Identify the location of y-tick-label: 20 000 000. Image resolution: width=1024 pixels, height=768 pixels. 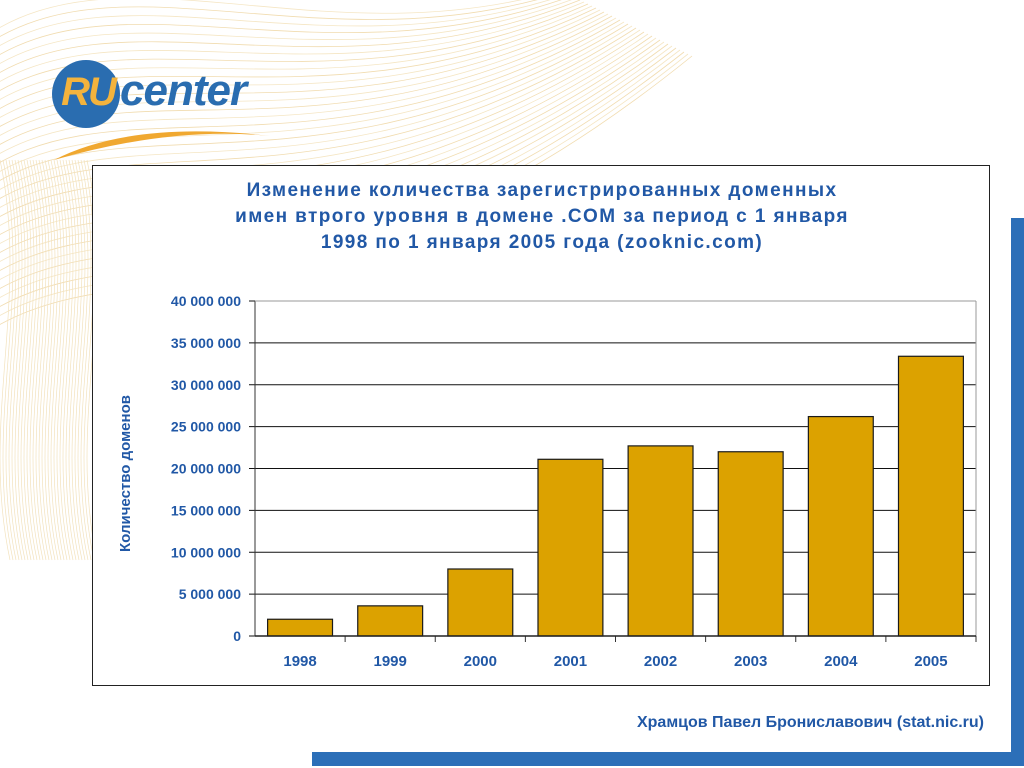
(206, 469).